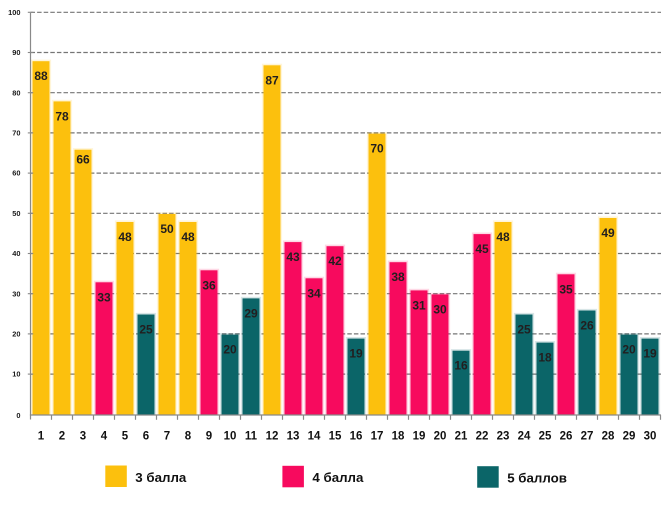 The height and width of the screenshot is (508, 667). Describe the element at coordinates (293, 437) in the screenshot. I see `svg-text: 13` at that location.